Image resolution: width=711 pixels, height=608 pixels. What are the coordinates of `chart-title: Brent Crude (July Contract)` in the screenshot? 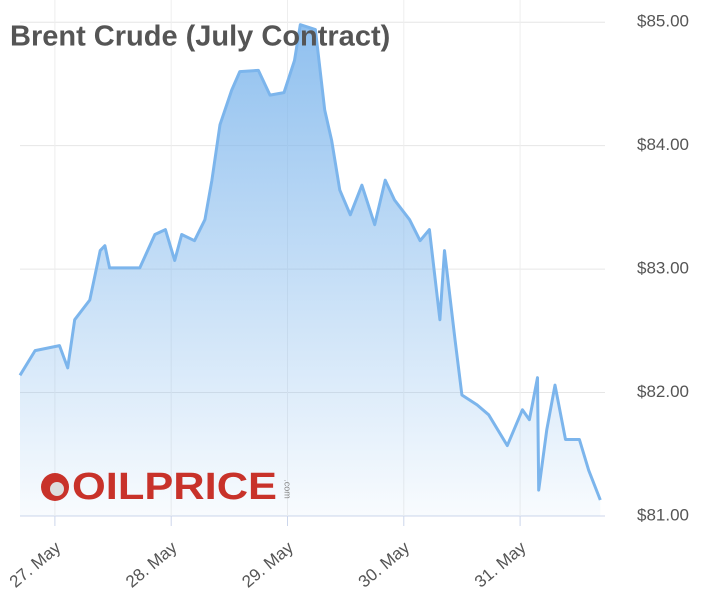 It's located at (200, 37).